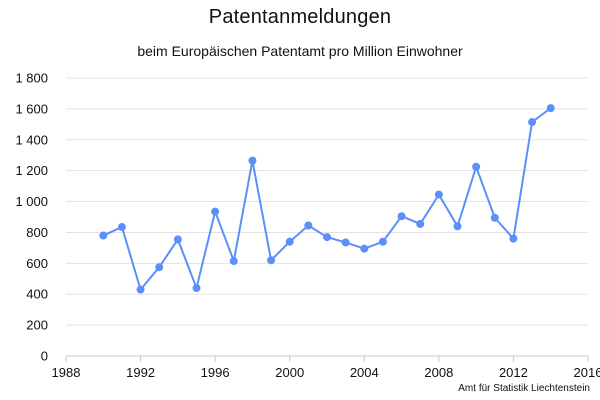 Image resolution: width=600 pixels, height=400 pixels. What do you see at coordinates (300, 17) in the screenshot?
I see `chart-title: Patentanmeldungen` at bounding box center [300, 17].